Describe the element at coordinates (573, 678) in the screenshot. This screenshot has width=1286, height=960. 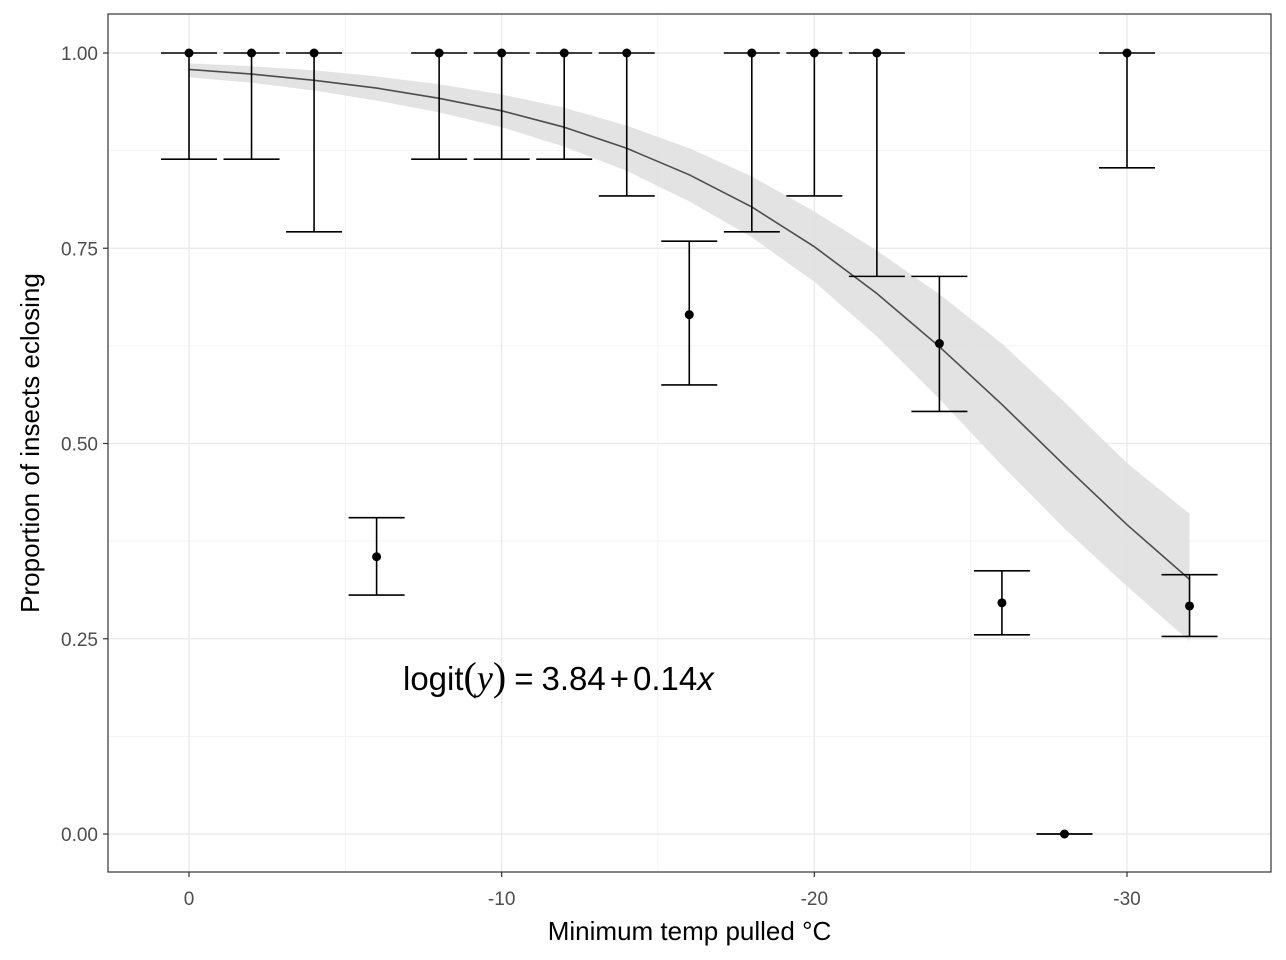
I see `eq-intercept: 3.84` at that location.